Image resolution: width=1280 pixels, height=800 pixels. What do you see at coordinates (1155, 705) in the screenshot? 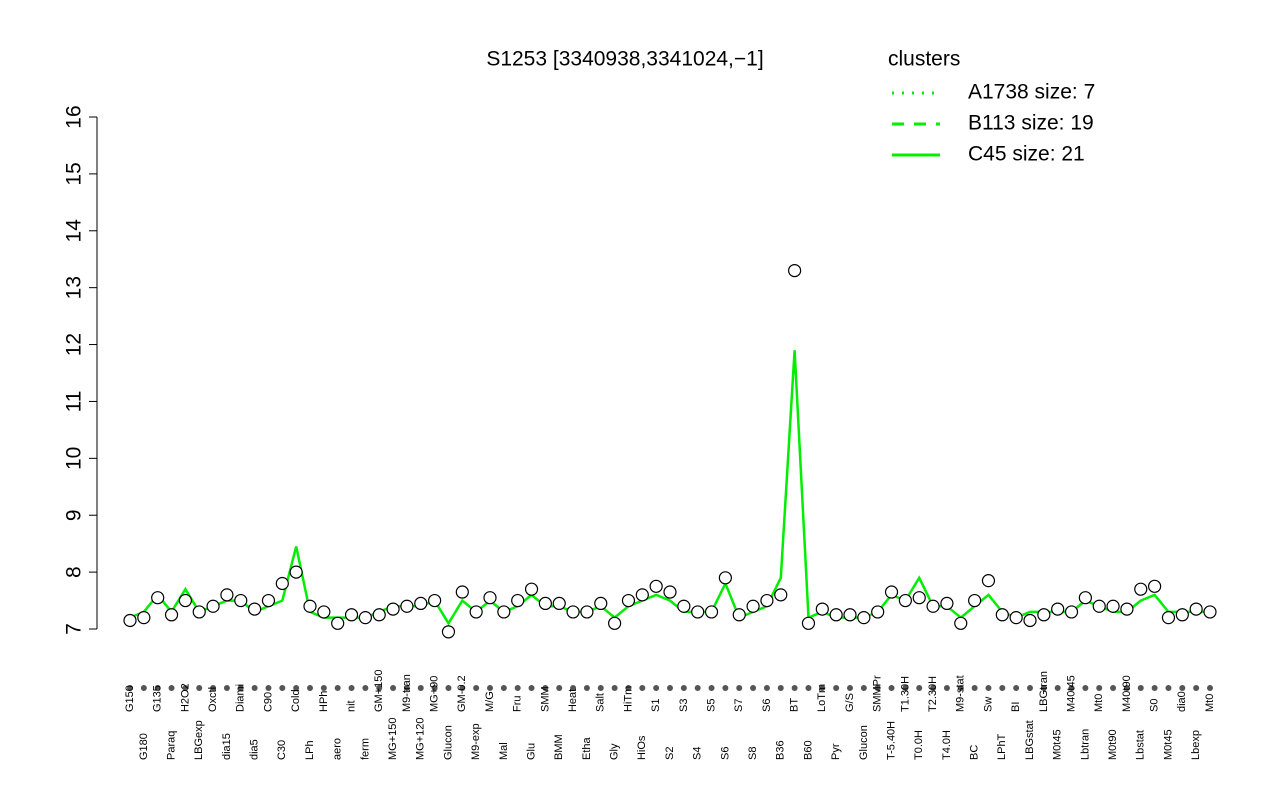
I see `x-tick-label: S0` at bounding box center [1155, 705].